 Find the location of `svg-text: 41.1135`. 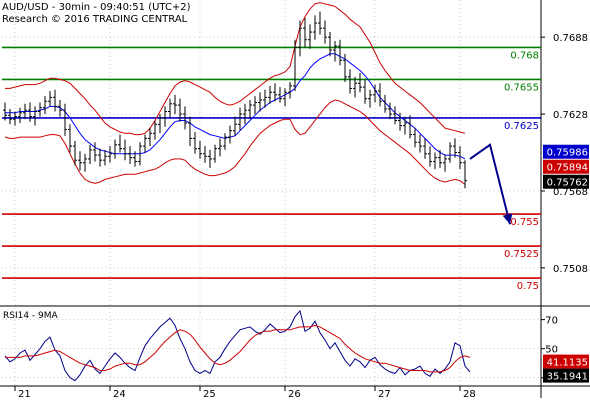

svg-text: 41.1135 is located at coordinates (567, 363).